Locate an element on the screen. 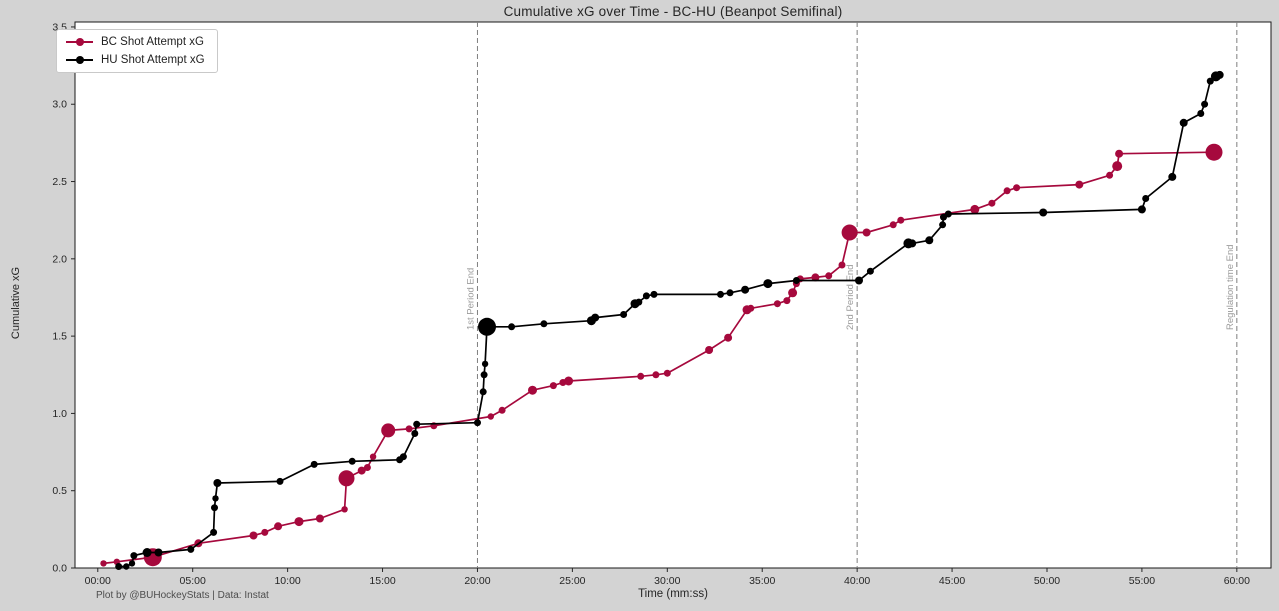 Image resolution: width=1279 pixels, height=611 pixels. period-end-label-1: 1st Period End is located at coordinates (470, 299).